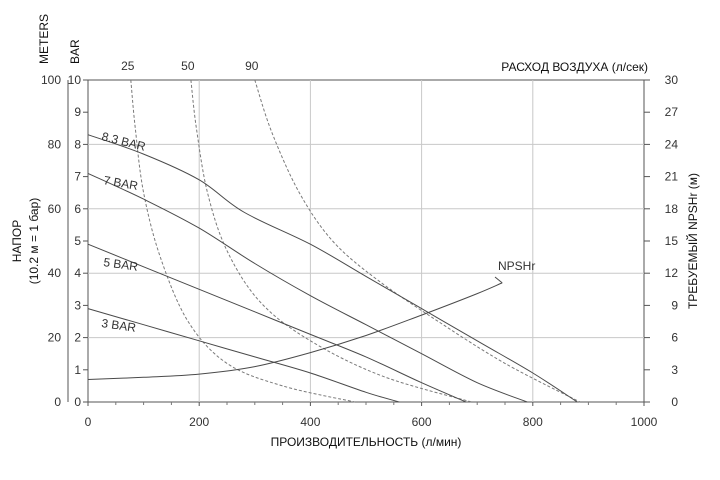 The height and width of the screenshot is (480, 720). Describe the element at coordinates (128, 66) in the screenshot. I see `air-tick-label: 25` at that location.